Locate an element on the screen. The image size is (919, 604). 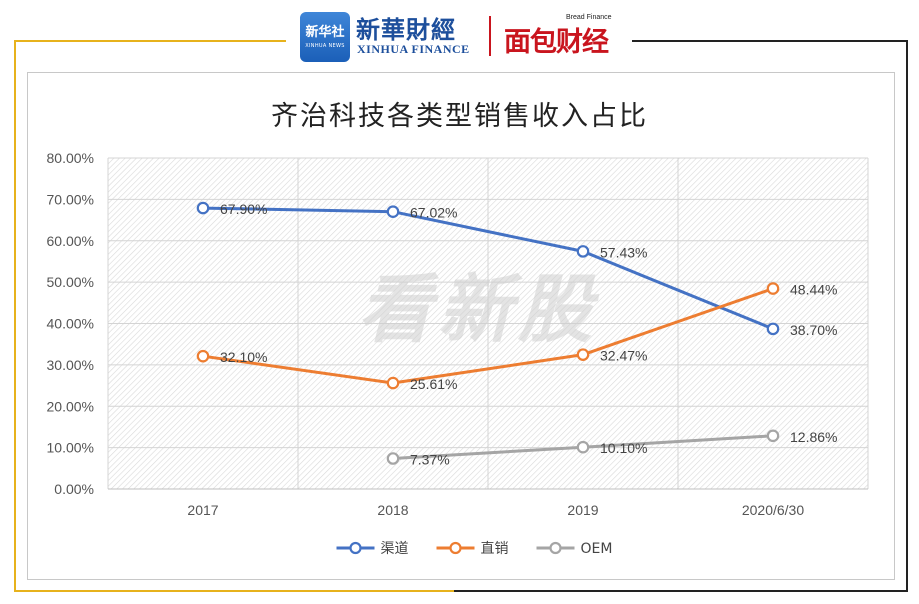
legend-label-0: 渠道 is located at coordinates (395, 549).